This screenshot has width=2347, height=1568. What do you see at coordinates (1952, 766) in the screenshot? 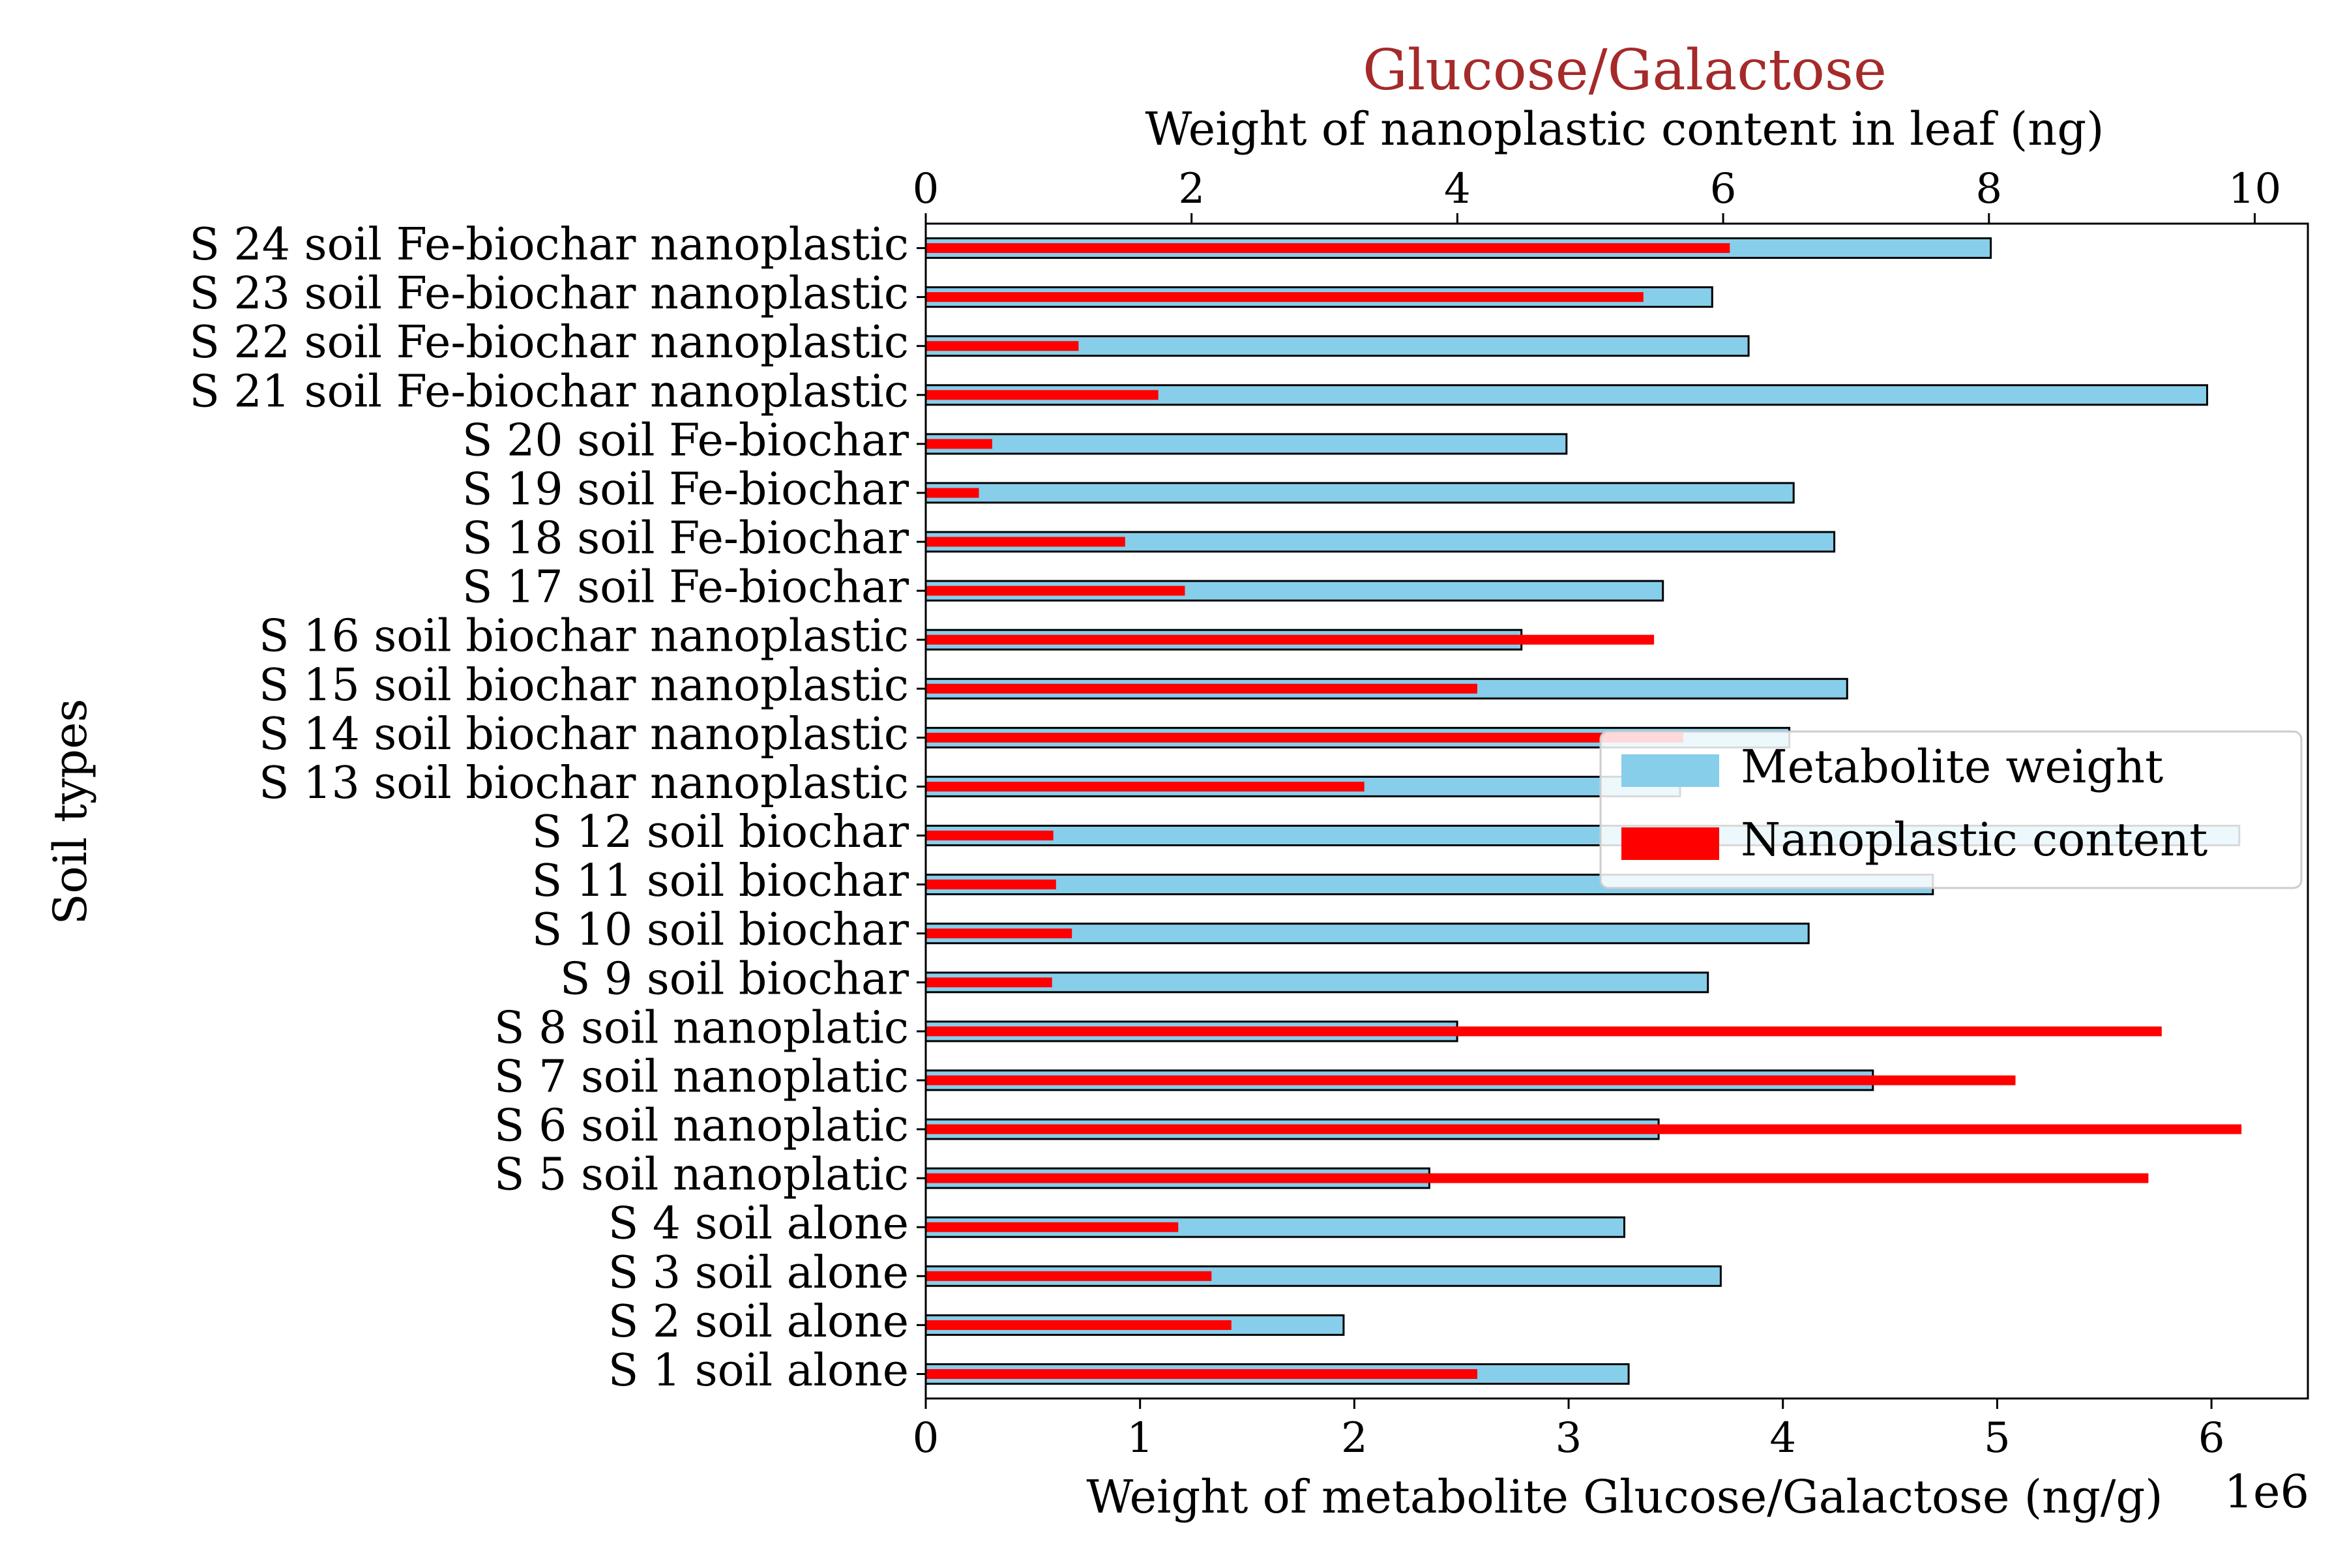
I see `legend-label: Metabolite weight` at bounding box center [1952, 766].